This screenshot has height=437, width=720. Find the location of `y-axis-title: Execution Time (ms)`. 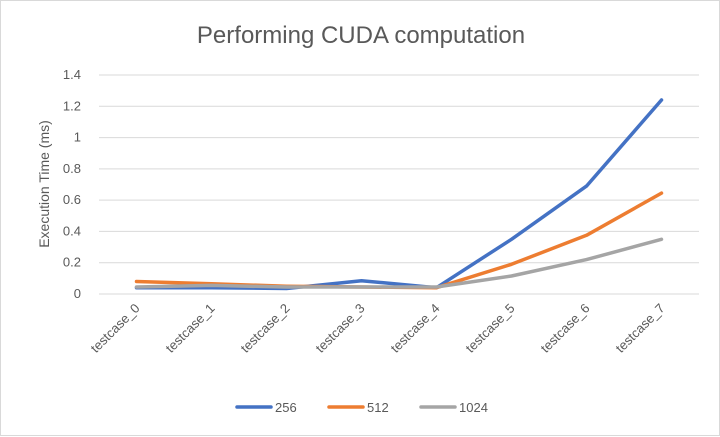

y-axis-title: Execution Time (ms) is located at coordinates (44, 184).